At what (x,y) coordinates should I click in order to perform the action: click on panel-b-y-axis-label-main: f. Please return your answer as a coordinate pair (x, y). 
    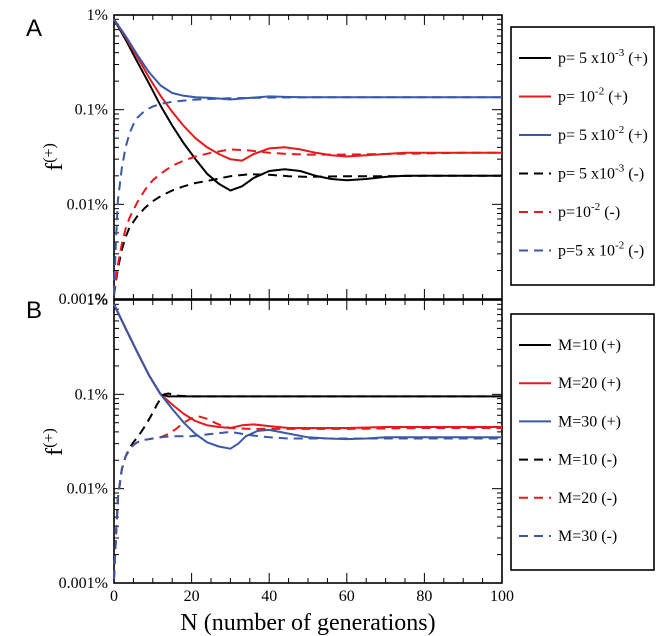
    Looking at the image, I should click on (55, 452).